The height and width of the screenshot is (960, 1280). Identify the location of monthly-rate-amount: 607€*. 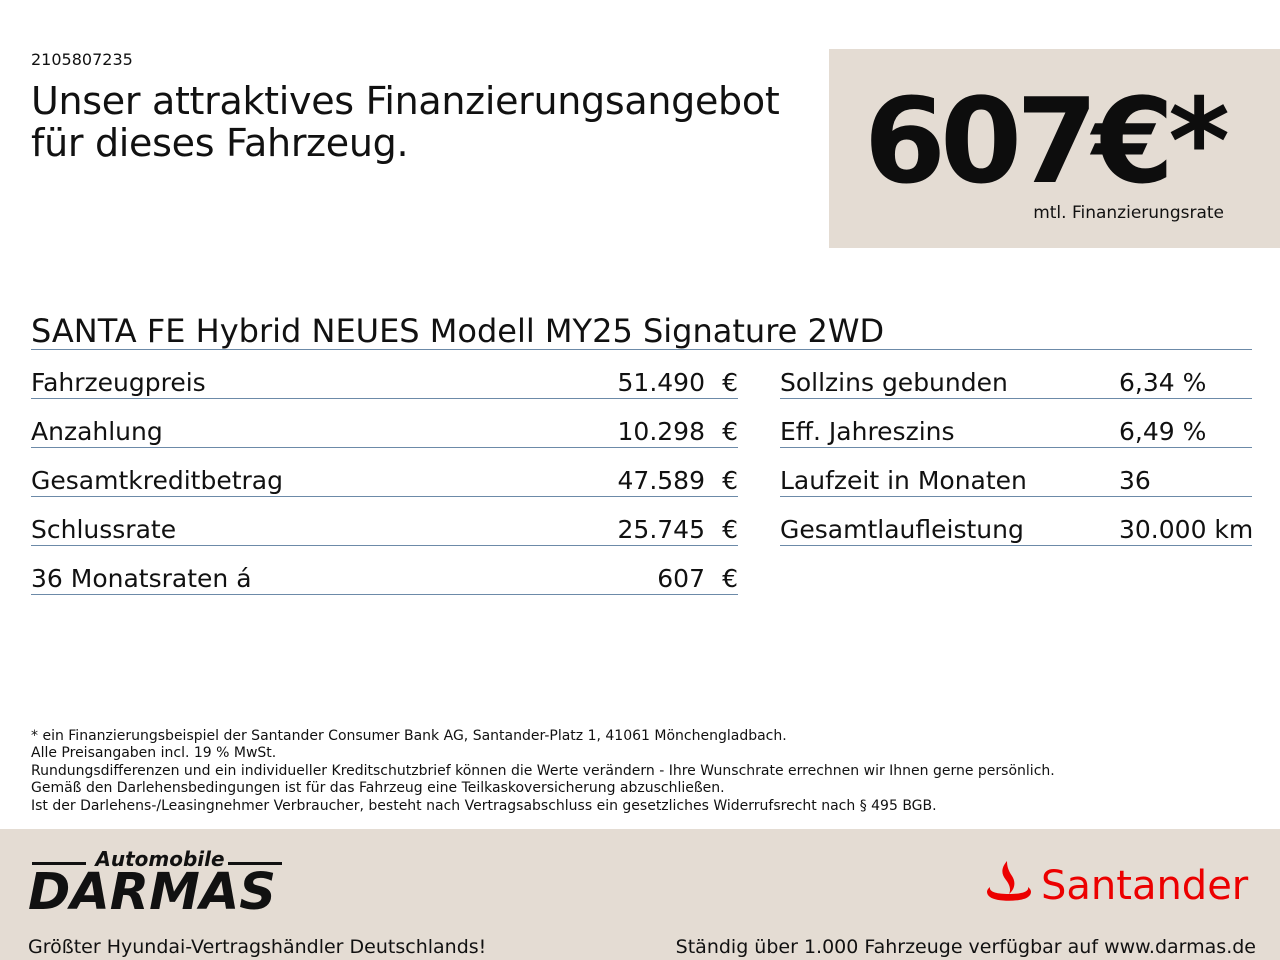
(1046, 141).